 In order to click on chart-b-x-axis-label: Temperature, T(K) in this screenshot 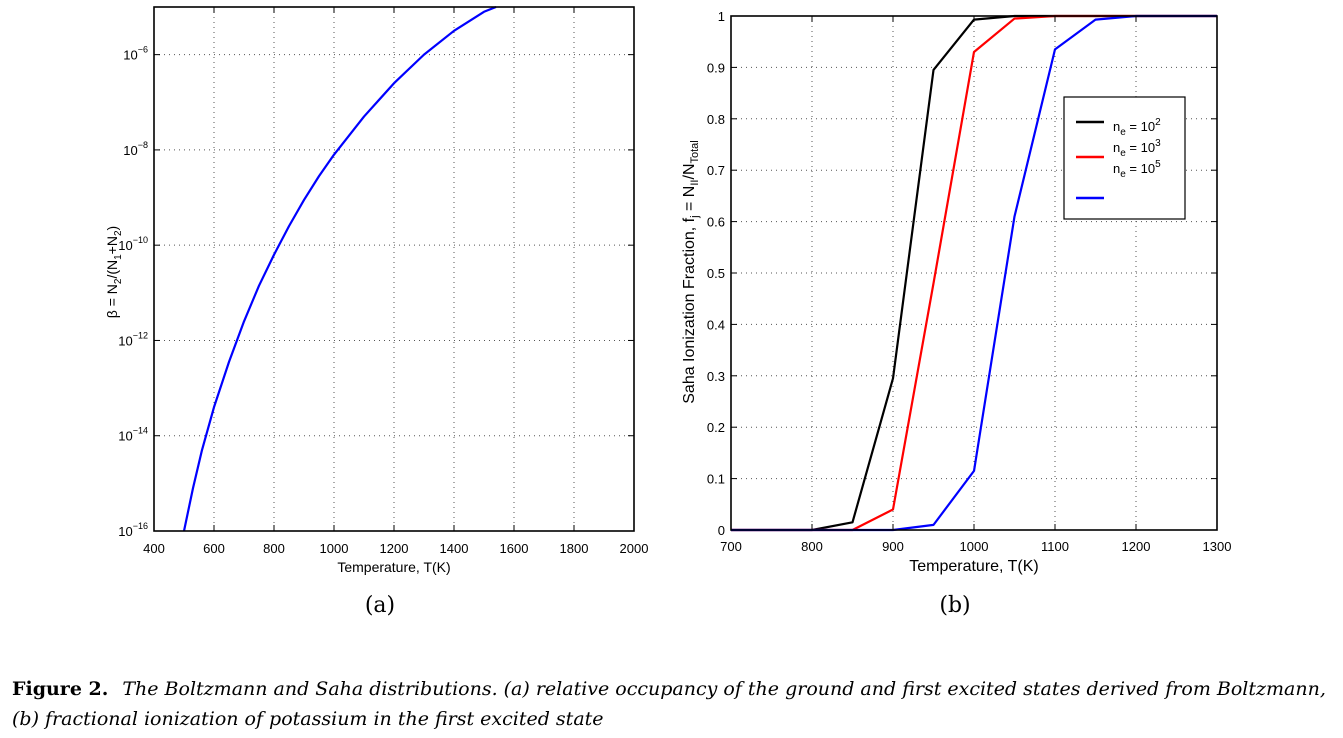, I will do `click(974, 566)`.